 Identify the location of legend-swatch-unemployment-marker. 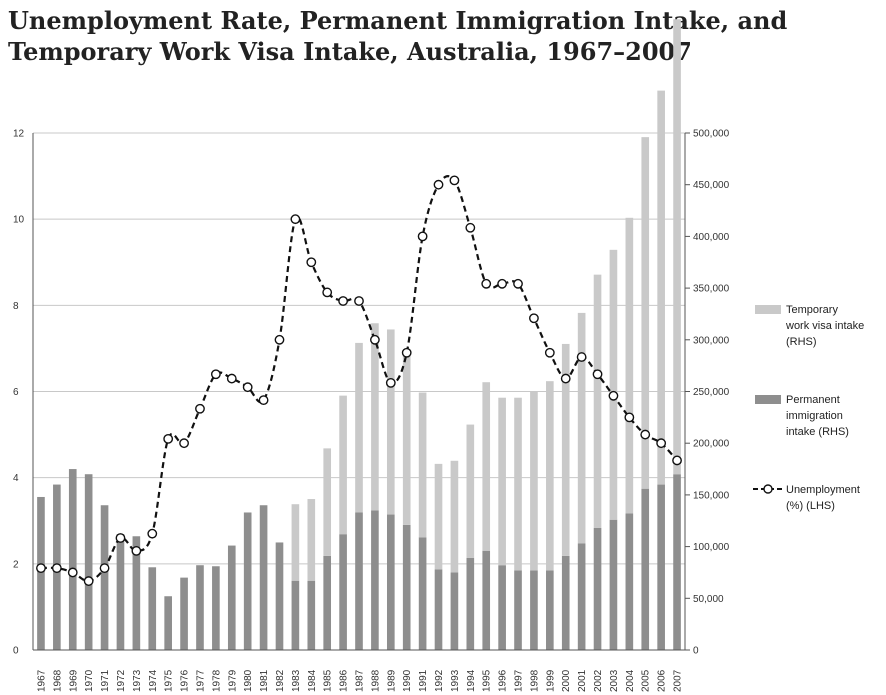
(768, 489).